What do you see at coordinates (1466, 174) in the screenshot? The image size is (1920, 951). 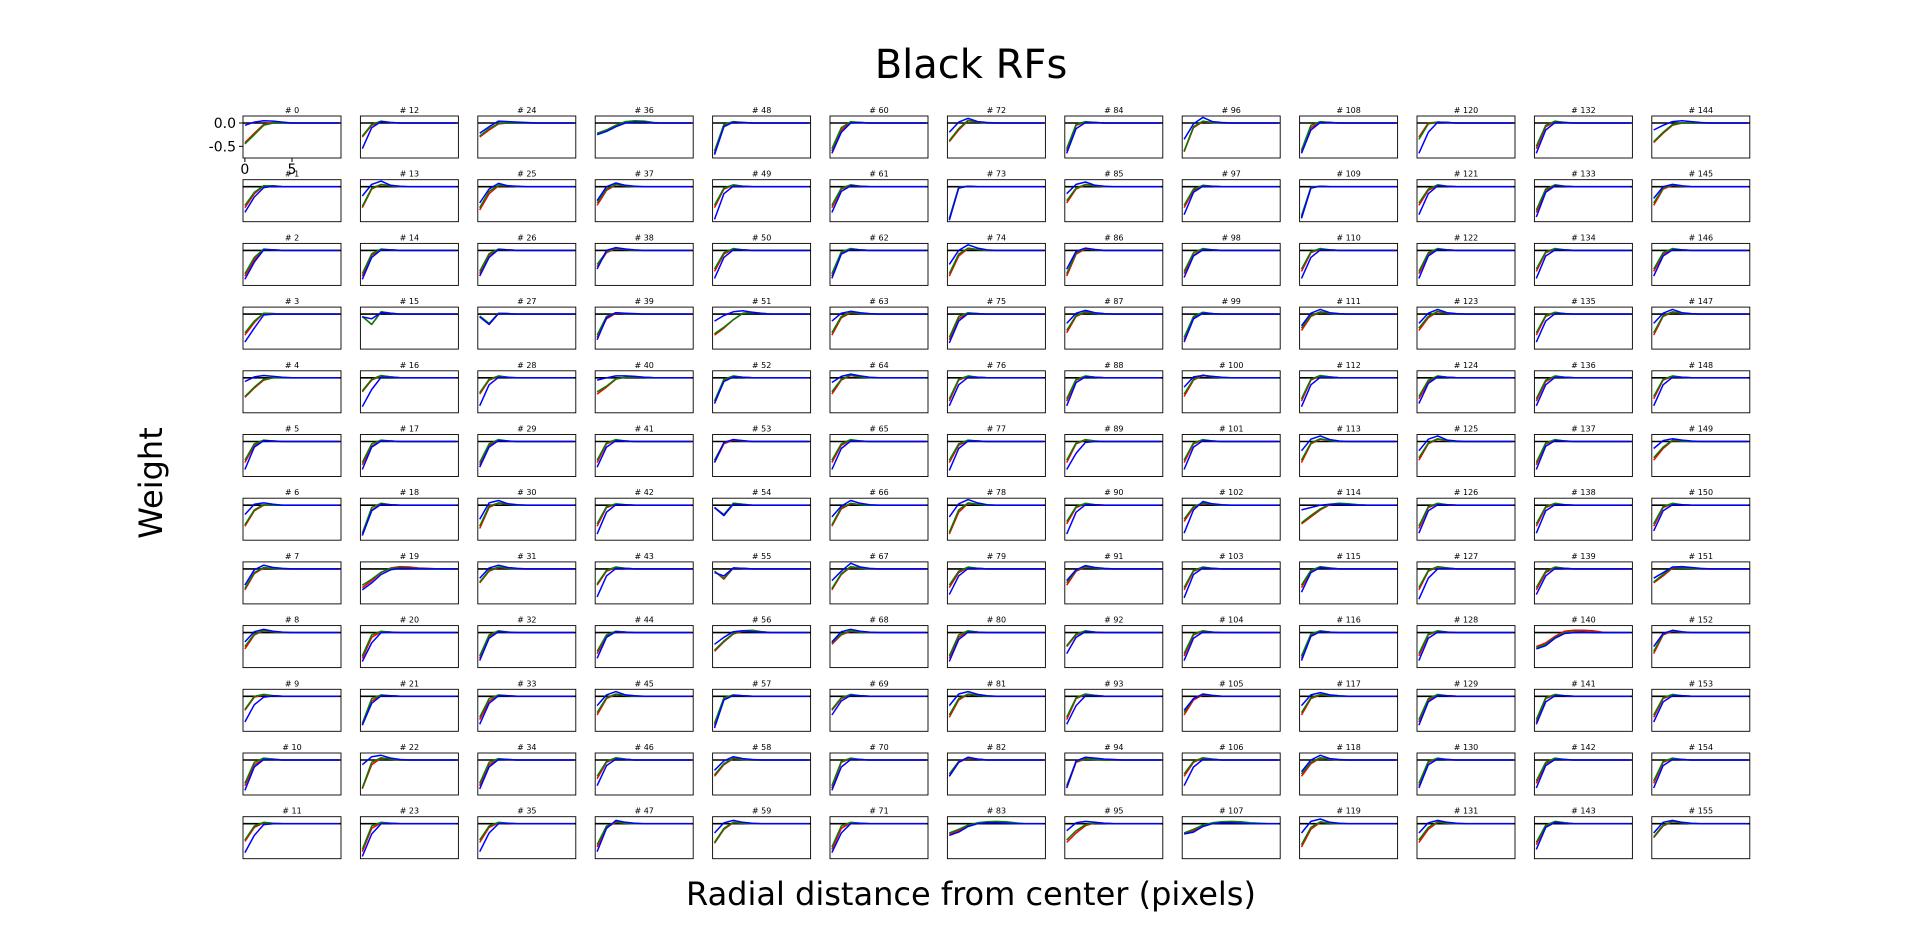 I see `panel-label: # 121` at bounding box center [1466, 174].